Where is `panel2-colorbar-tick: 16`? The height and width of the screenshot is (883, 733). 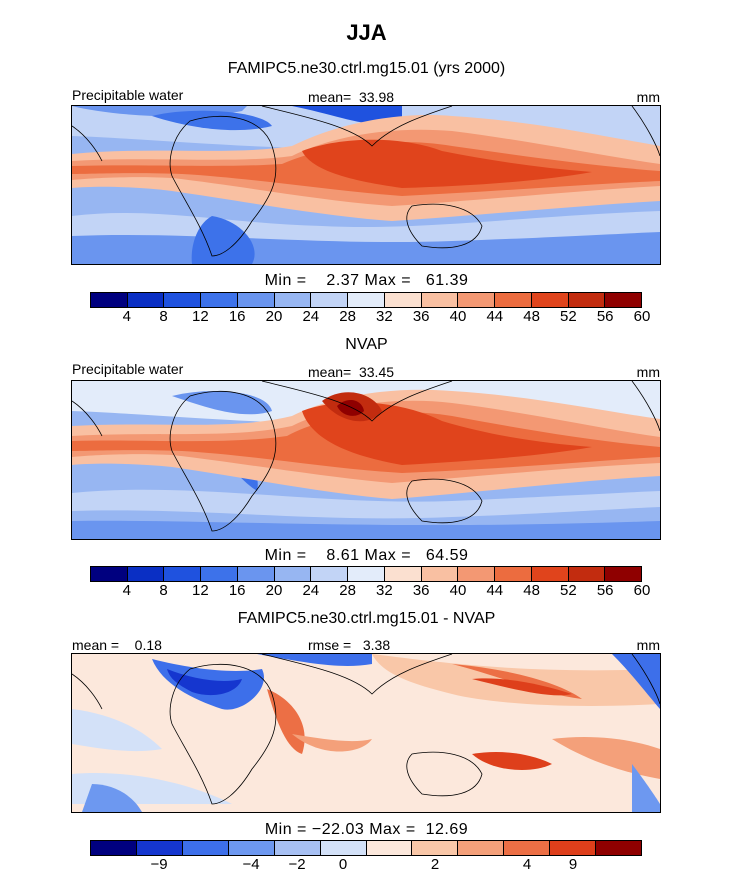
panel2-colorbar-tick: 16 is located at coordinates (237, 590).